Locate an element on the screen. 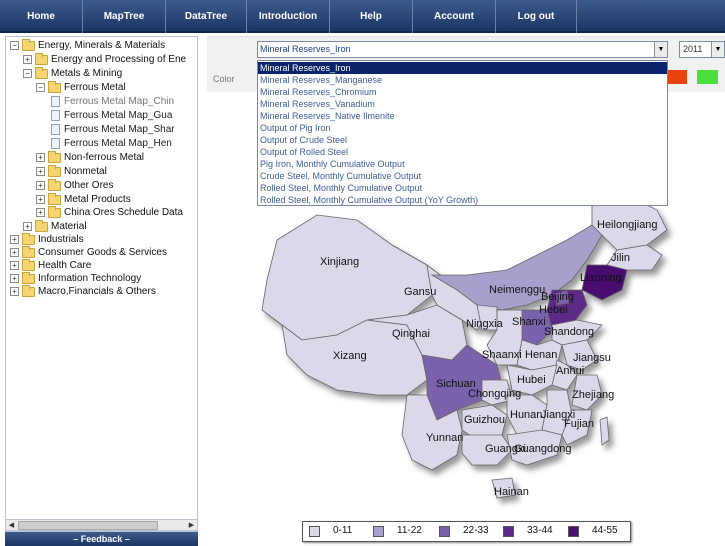  tree-item: + Material is located at coordinates (55, 226).